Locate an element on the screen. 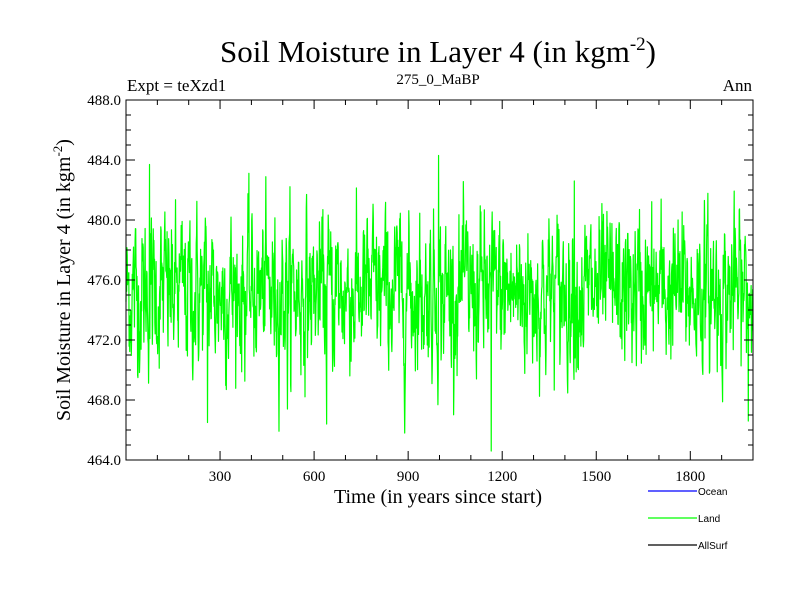 This screenshot has width=800, height=600. y-tick-label: 464.0 is located at coordinates (104, 461).